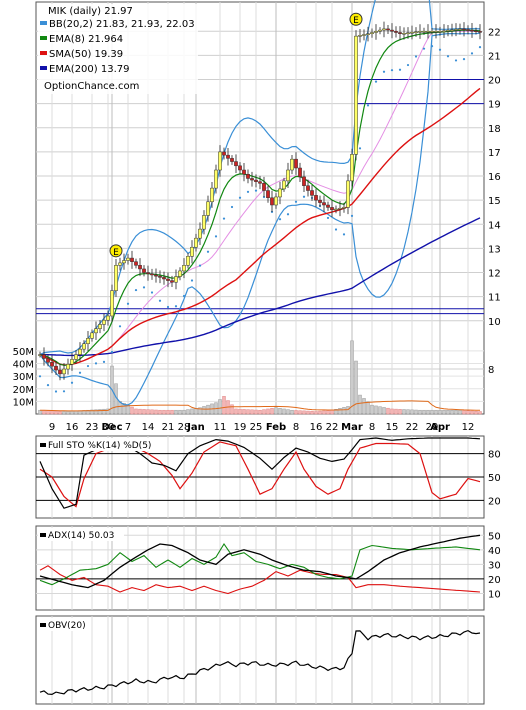 The height and width of the screenshot is (710, 526). Describe the element at coordinates (91, 86) in the screenshot. I see `watermark: OptionChance.com` at that location.